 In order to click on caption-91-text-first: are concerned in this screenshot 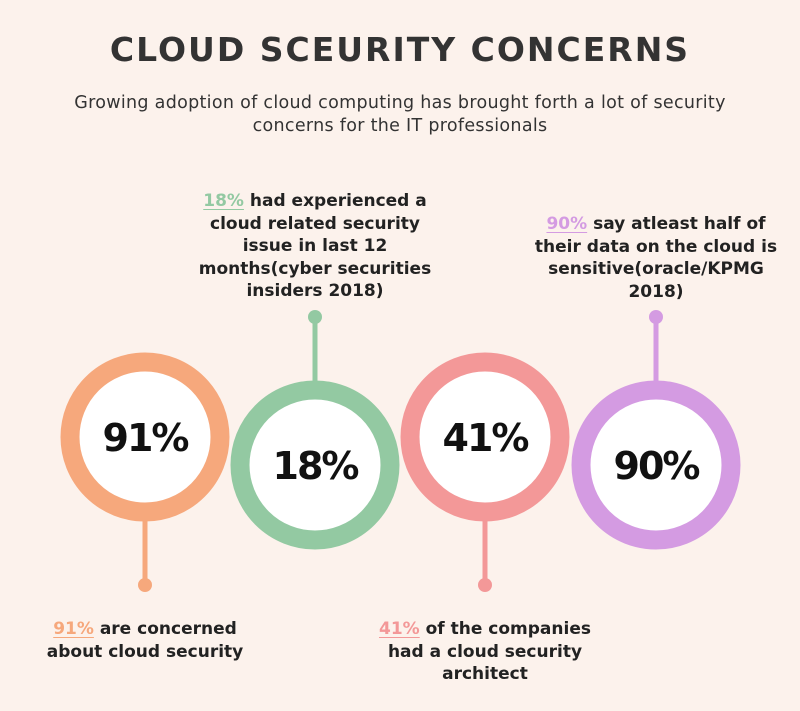, I will do `click(165, 629)`.